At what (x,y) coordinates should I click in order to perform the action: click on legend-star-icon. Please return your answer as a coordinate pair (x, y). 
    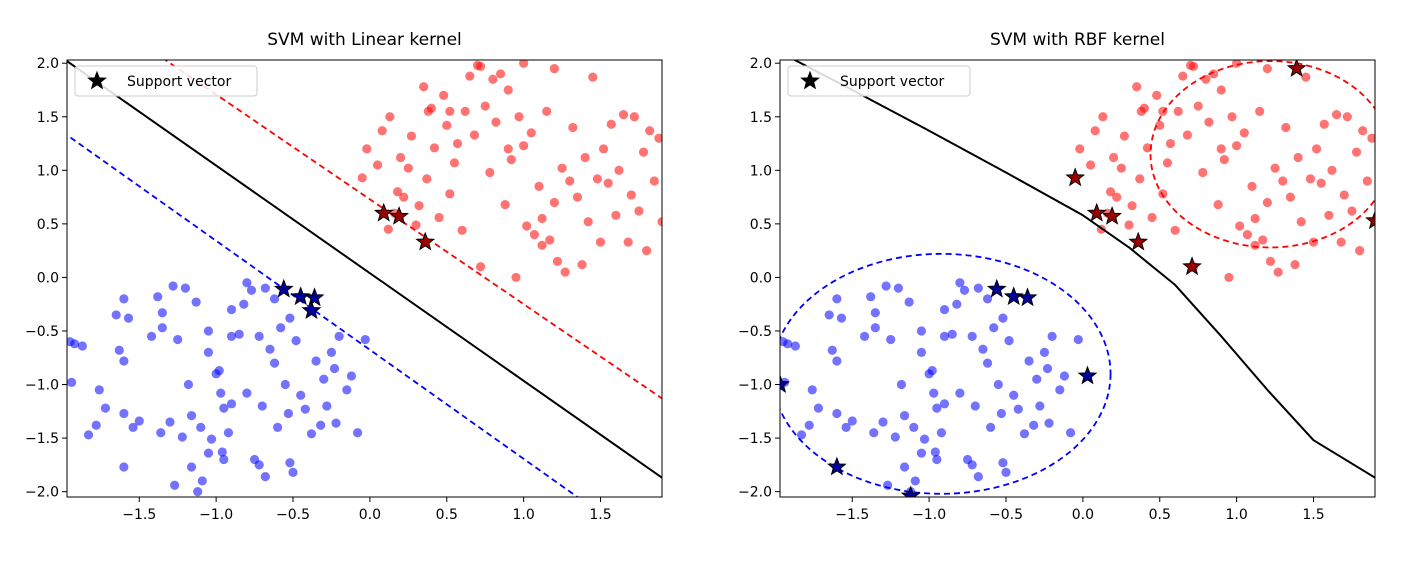
    Looking at the image, I should click on (97, 80).